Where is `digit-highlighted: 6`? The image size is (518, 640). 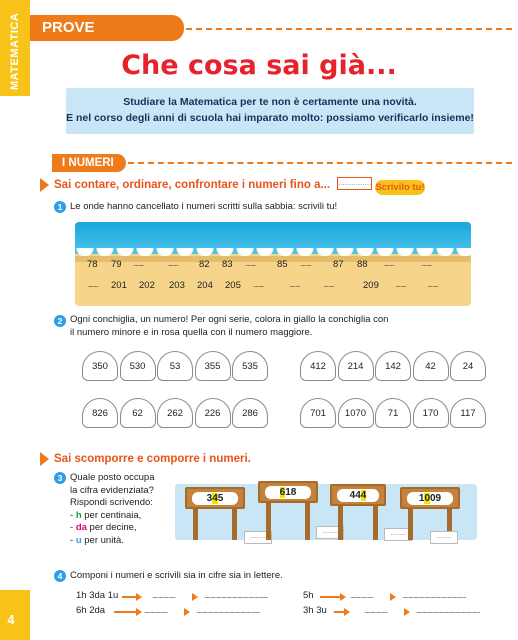 digit-highlighted: 6 is located at coordinates (282, 492).